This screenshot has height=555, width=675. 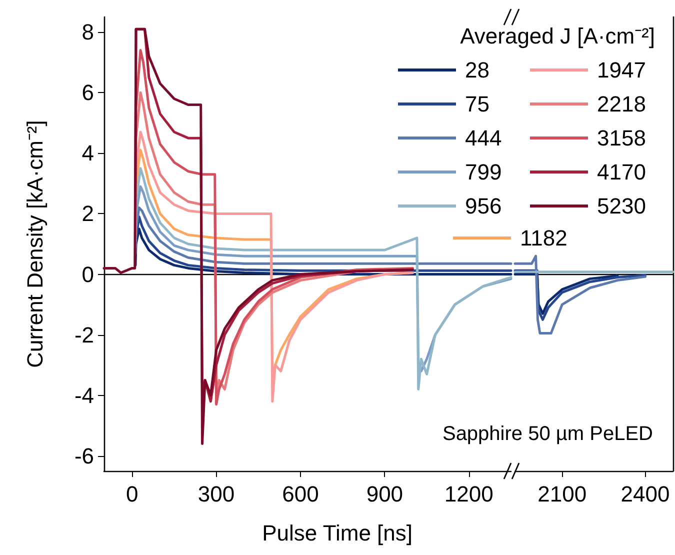 What do you see at coordinates (35, 244) in the screenshot?
I see `y-axis-title: Current Density [kA·cm⁻²]` at bounding box center [35, 244].